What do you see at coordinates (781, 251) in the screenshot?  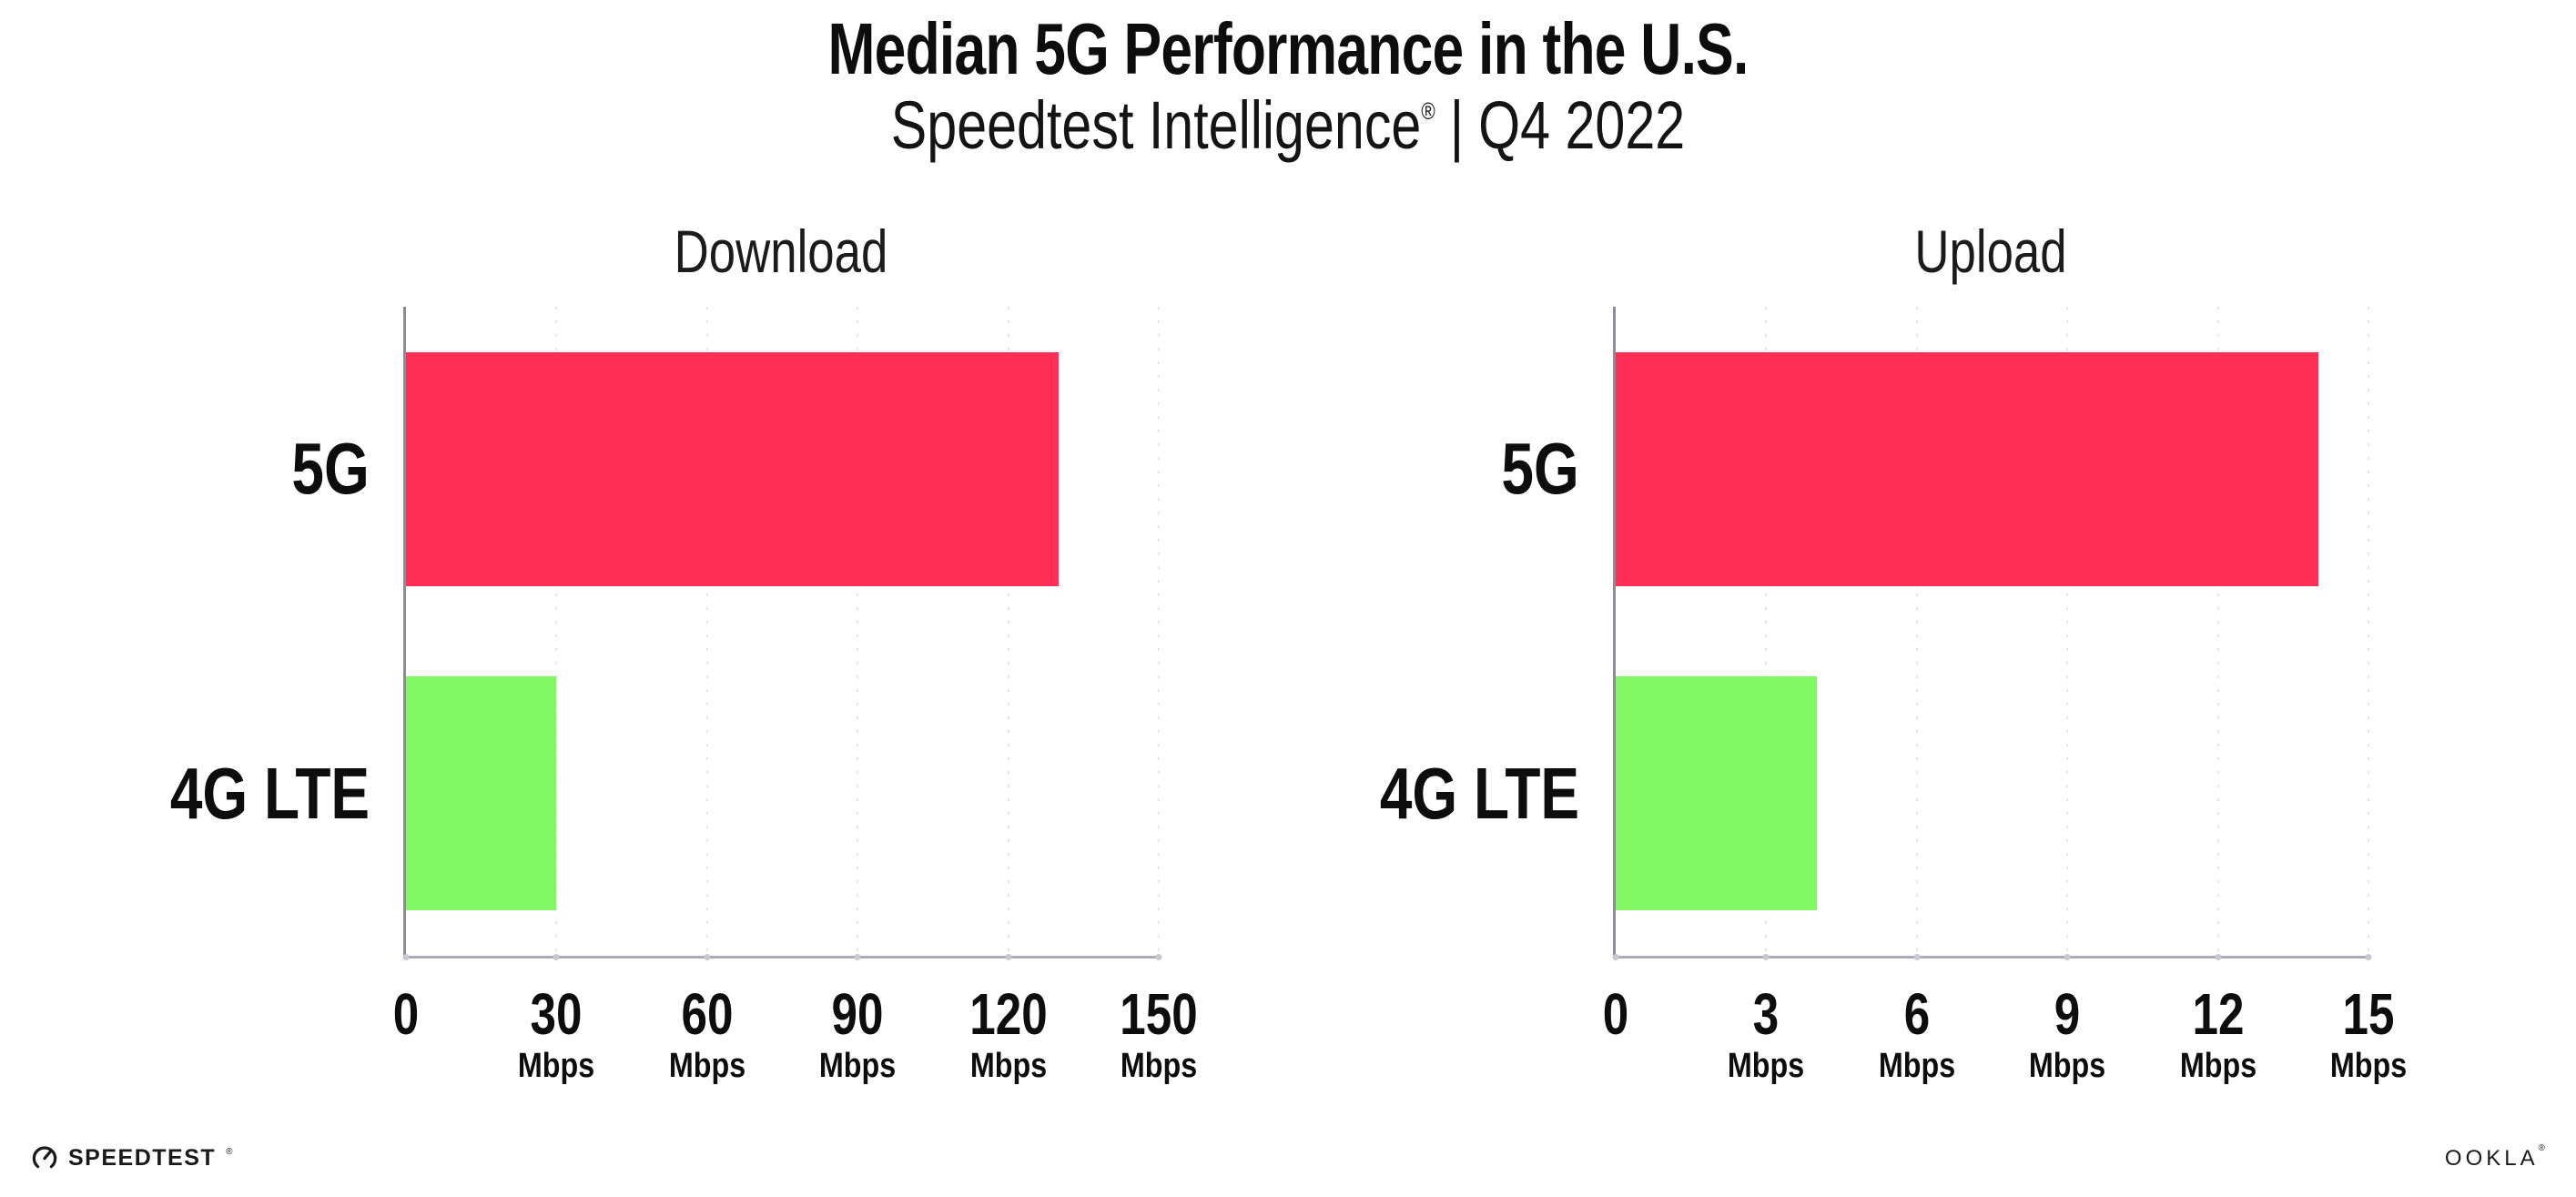 I see `download-chart-title: Download` at bounding box center [781, 251].